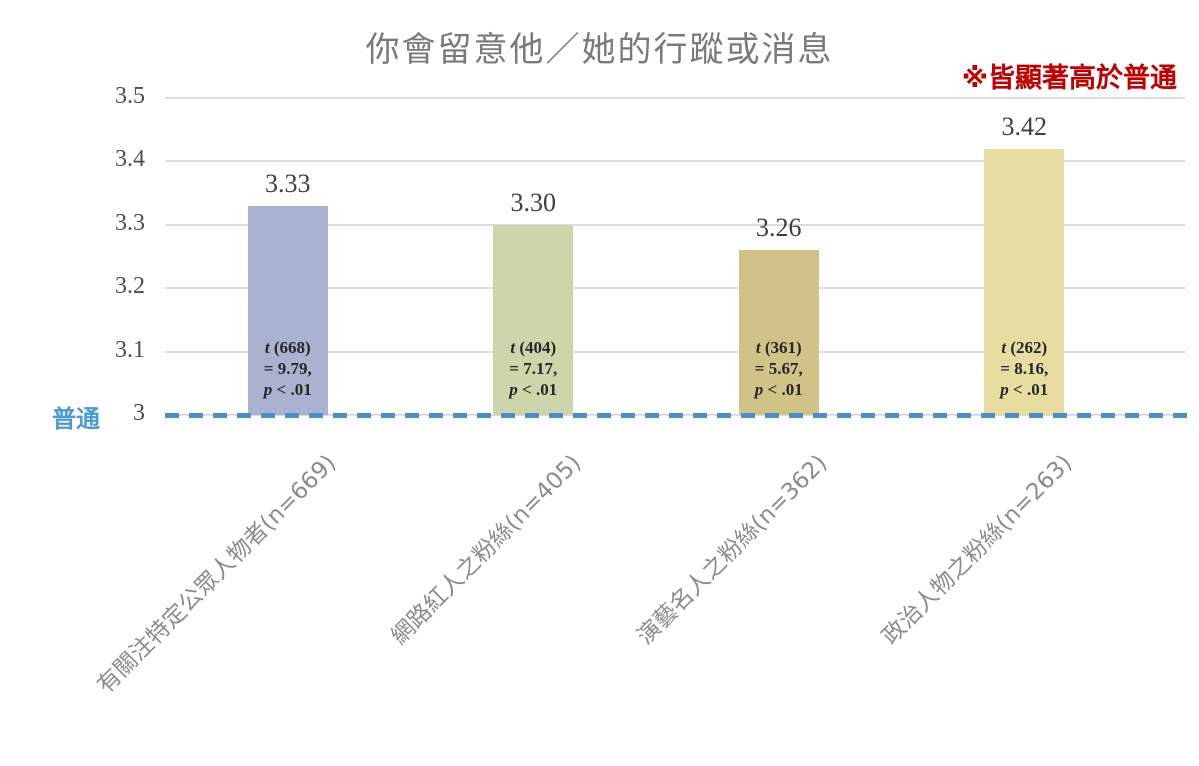 The image size is (1199, 766). Describe the element at coordinates (288, 183) in the screenshot. I see `bar-value-label: 3.33` at that location.